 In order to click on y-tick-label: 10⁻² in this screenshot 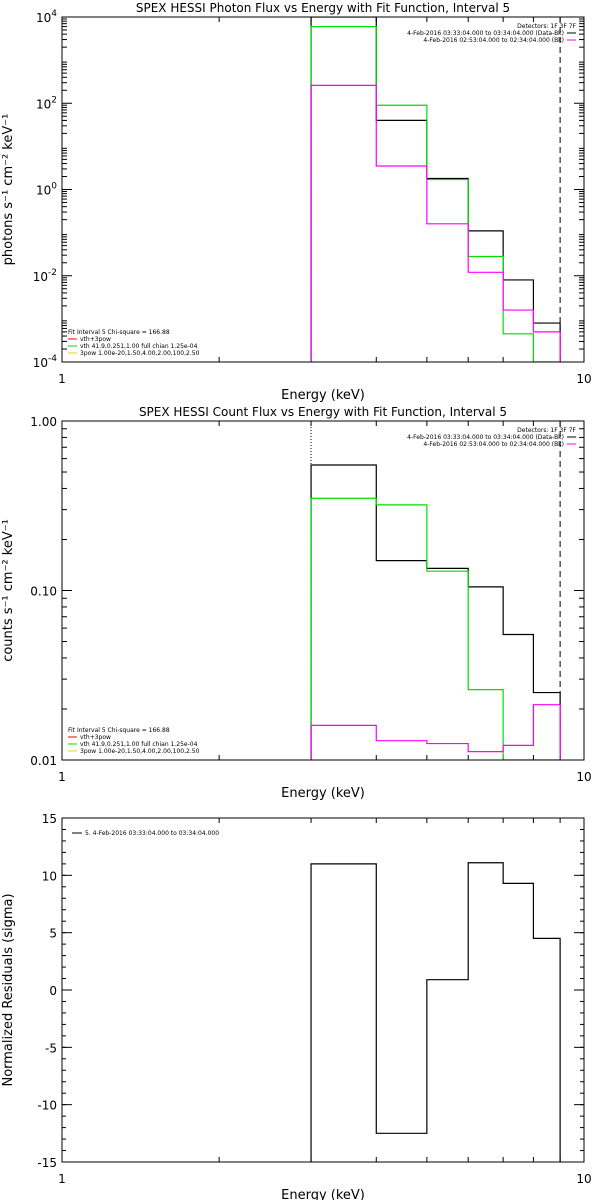, I will do `click(45, 276)`.